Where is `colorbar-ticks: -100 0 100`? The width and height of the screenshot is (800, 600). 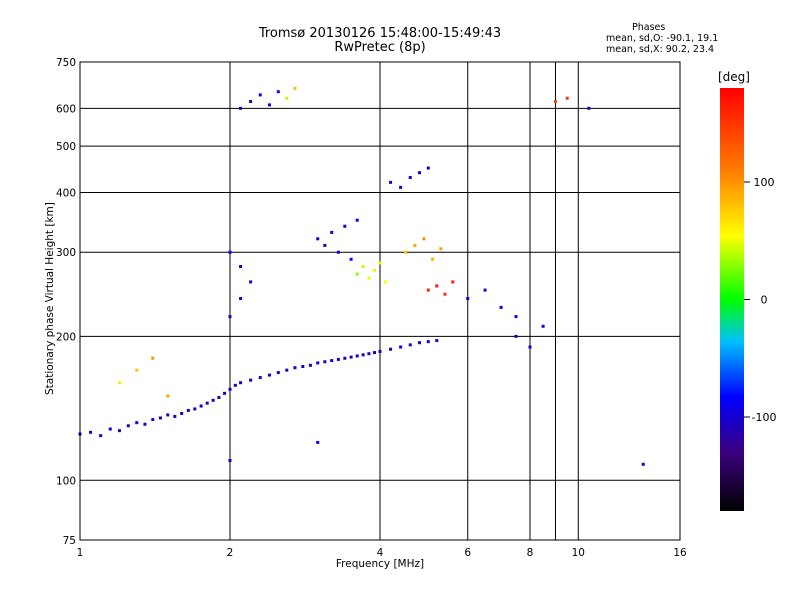
colorbar-ticks: -100 0 100 is located at coordinates (760, 300).